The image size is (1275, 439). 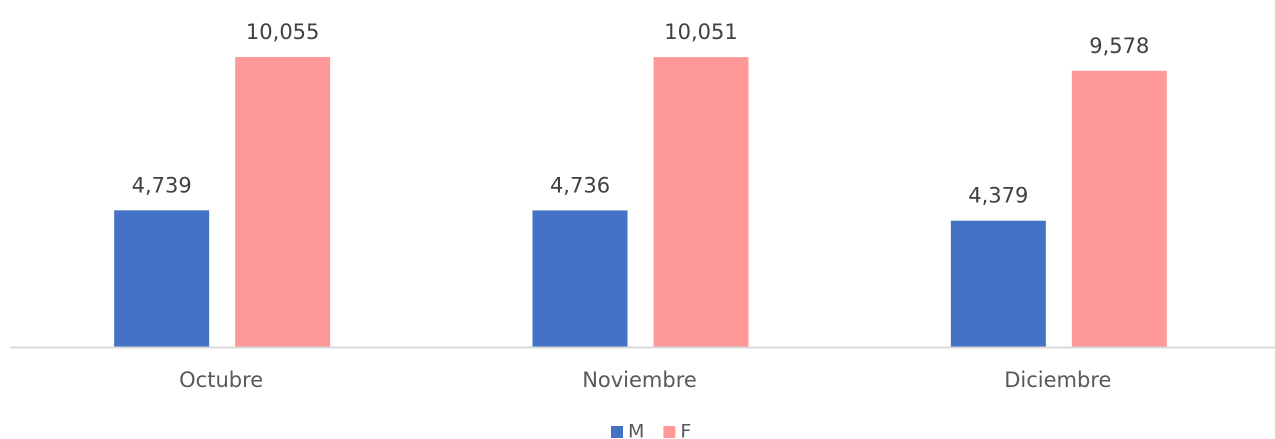 What do you see at coordinates (282, 32) in the screenshot?
I see `data-label: 10,055` at bounding box center [282, 32].